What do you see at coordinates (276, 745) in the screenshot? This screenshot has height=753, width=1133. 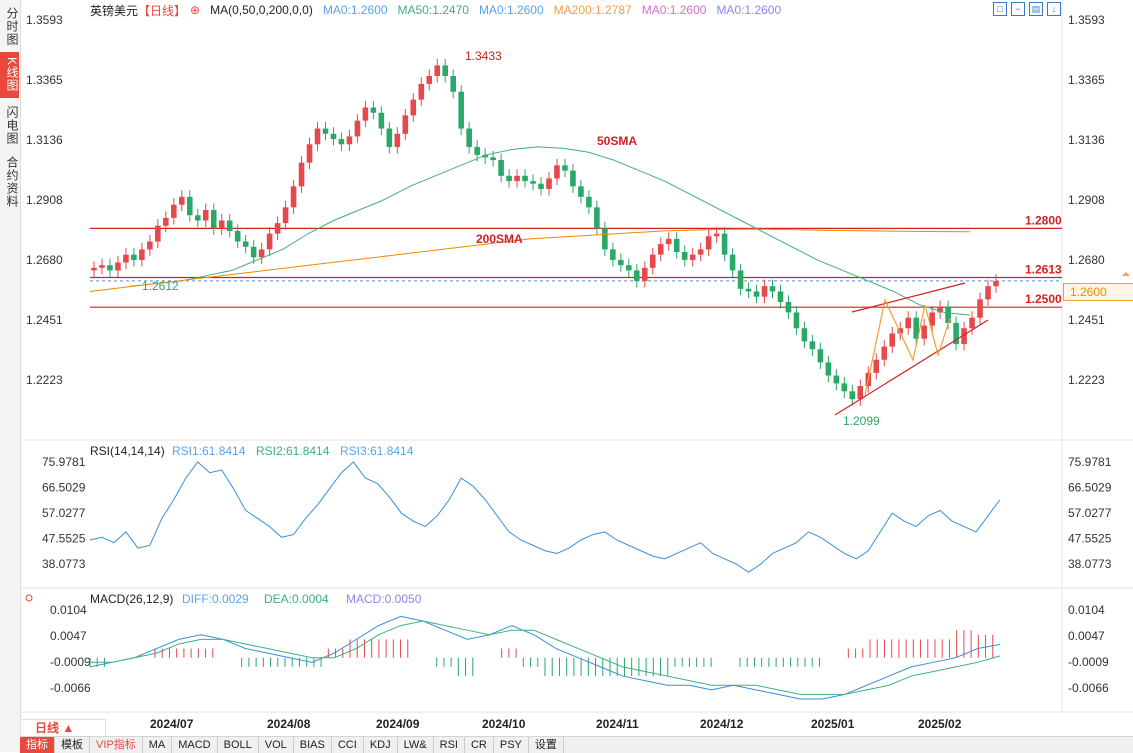 I see `indicator-tab-vol: VOL` at bounding box center [276, 745].